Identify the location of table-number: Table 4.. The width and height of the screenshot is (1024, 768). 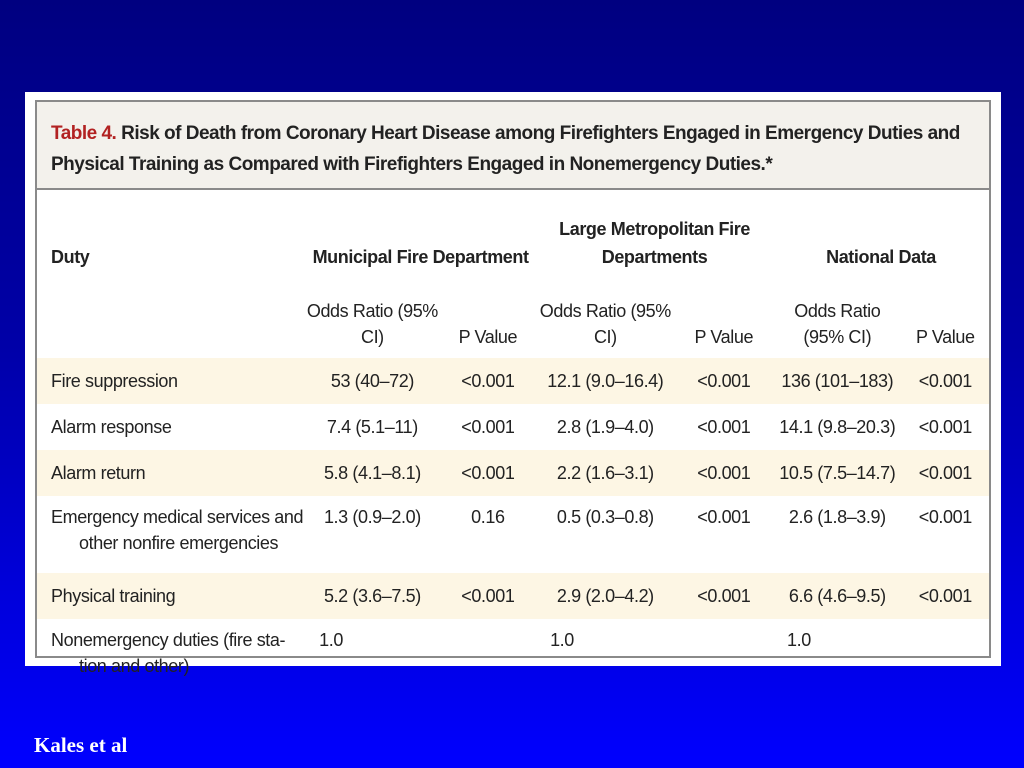
(84, 133).